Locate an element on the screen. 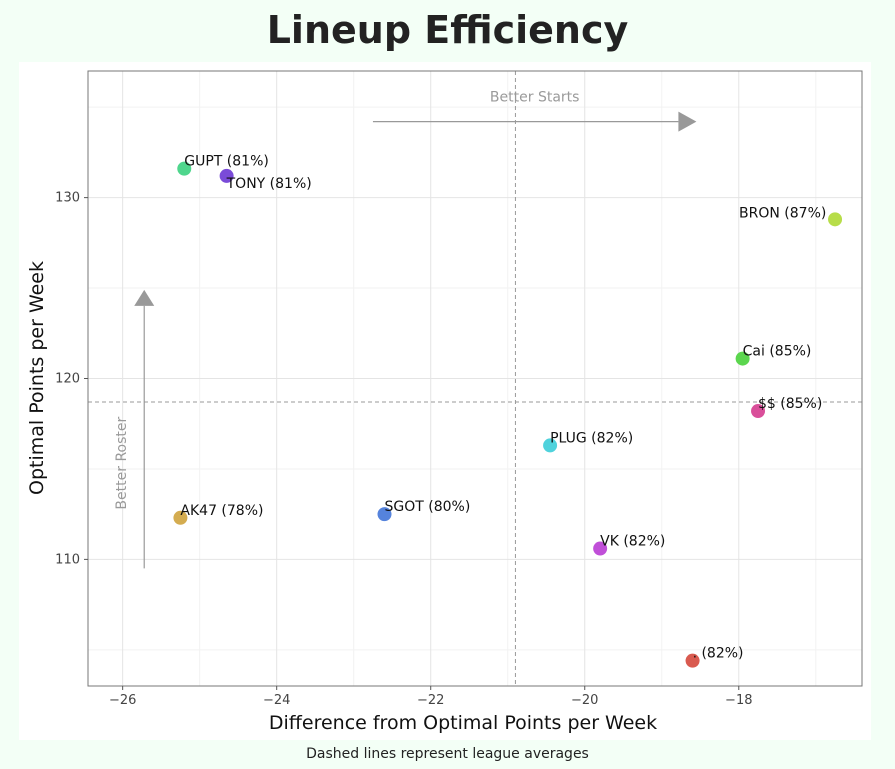  point-label: AK47 (78%) is located at coordinates (221, 511).